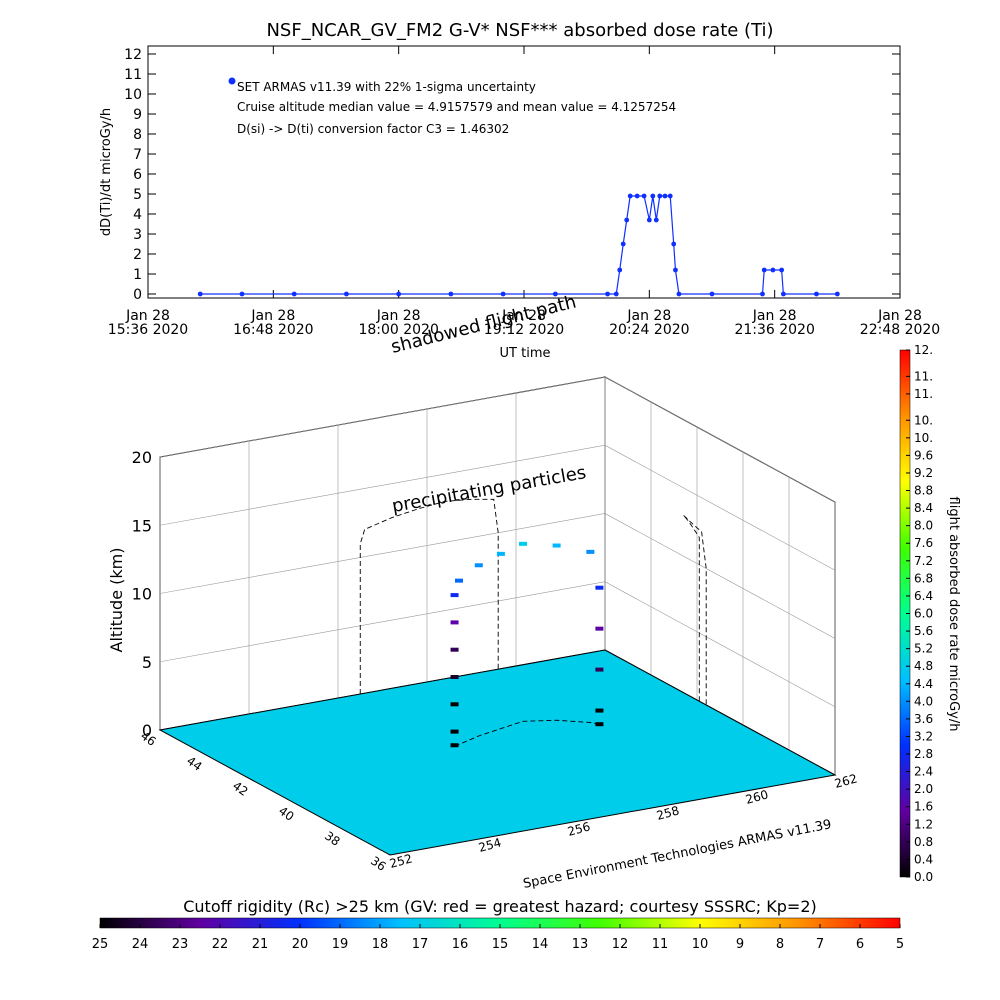 The image size is (1000, 1000). Describe the element at coordinates (137, 255) in the screenshot. I see `y-tick-label: 2` at that location.